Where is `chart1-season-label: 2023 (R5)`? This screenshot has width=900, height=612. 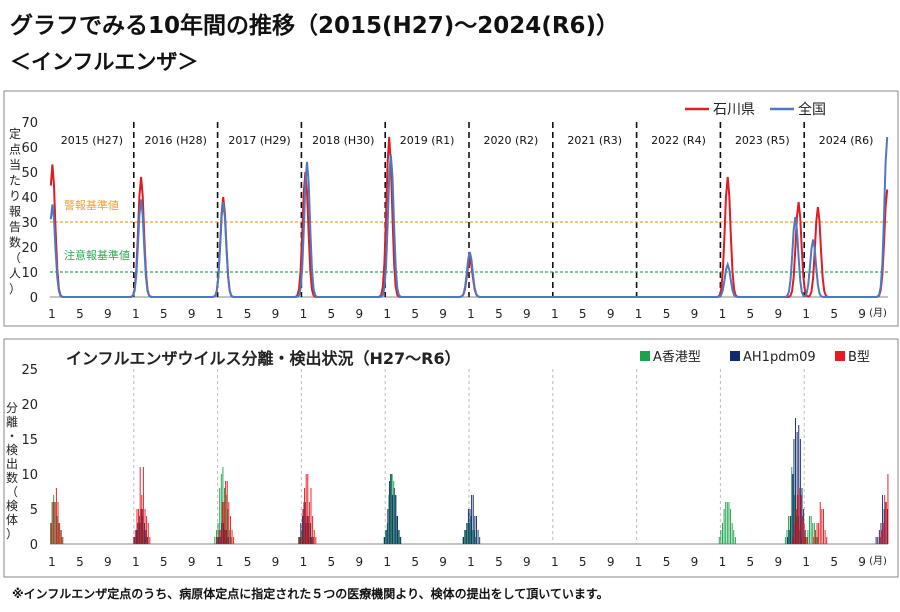 chart1-season-label: 2023 (R5) is located at coordinates (762, 140).